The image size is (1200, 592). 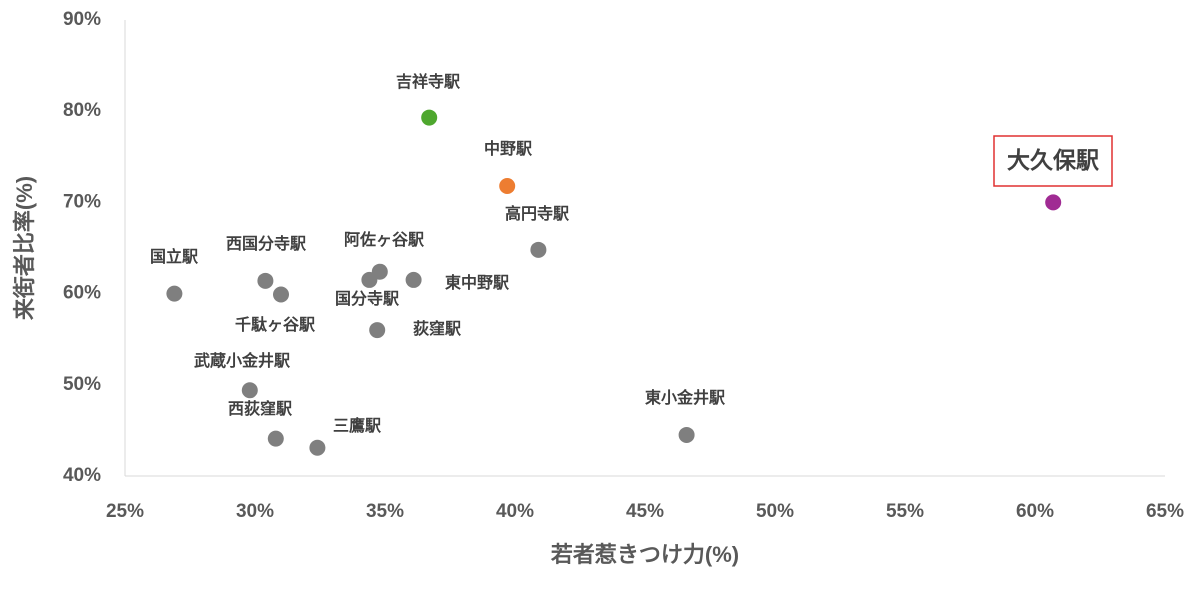 I want to click on y-tick-label: 80%, so click(x=82, y=110).